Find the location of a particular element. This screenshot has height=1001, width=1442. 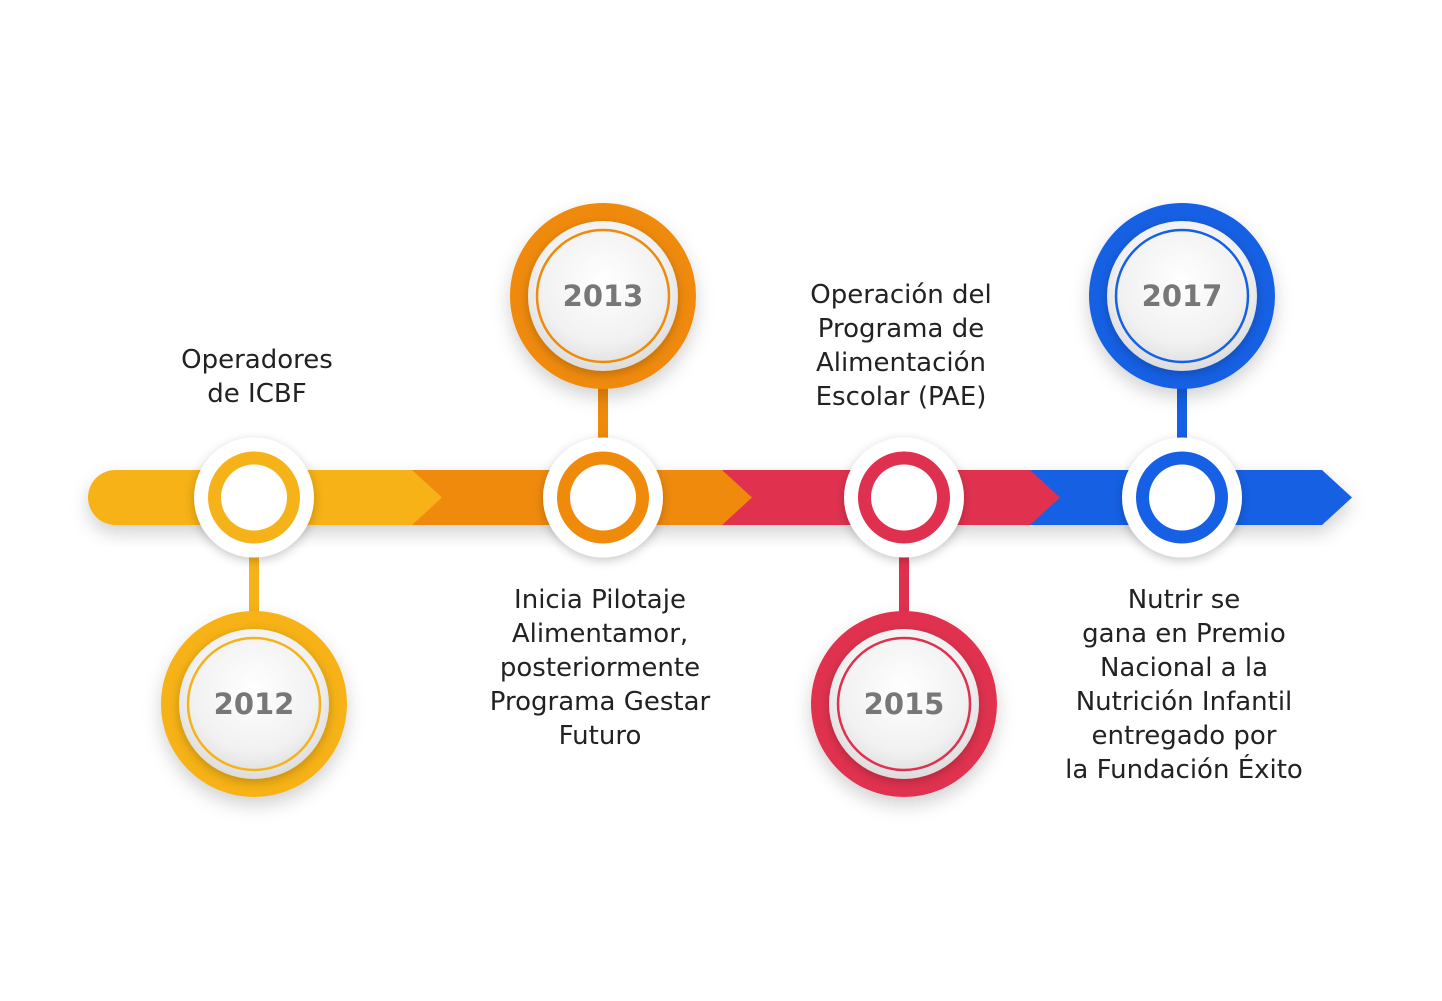

connector-2013 is located at coordinates (603, 414).